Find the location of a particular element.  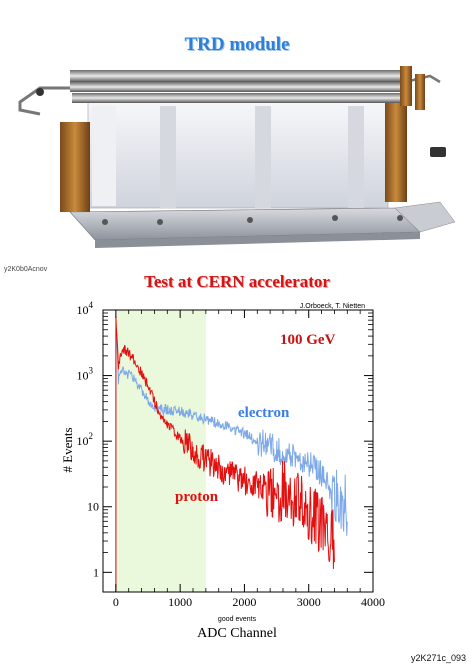

y-tick-label: 10³ is located at coordinates (85, 374).